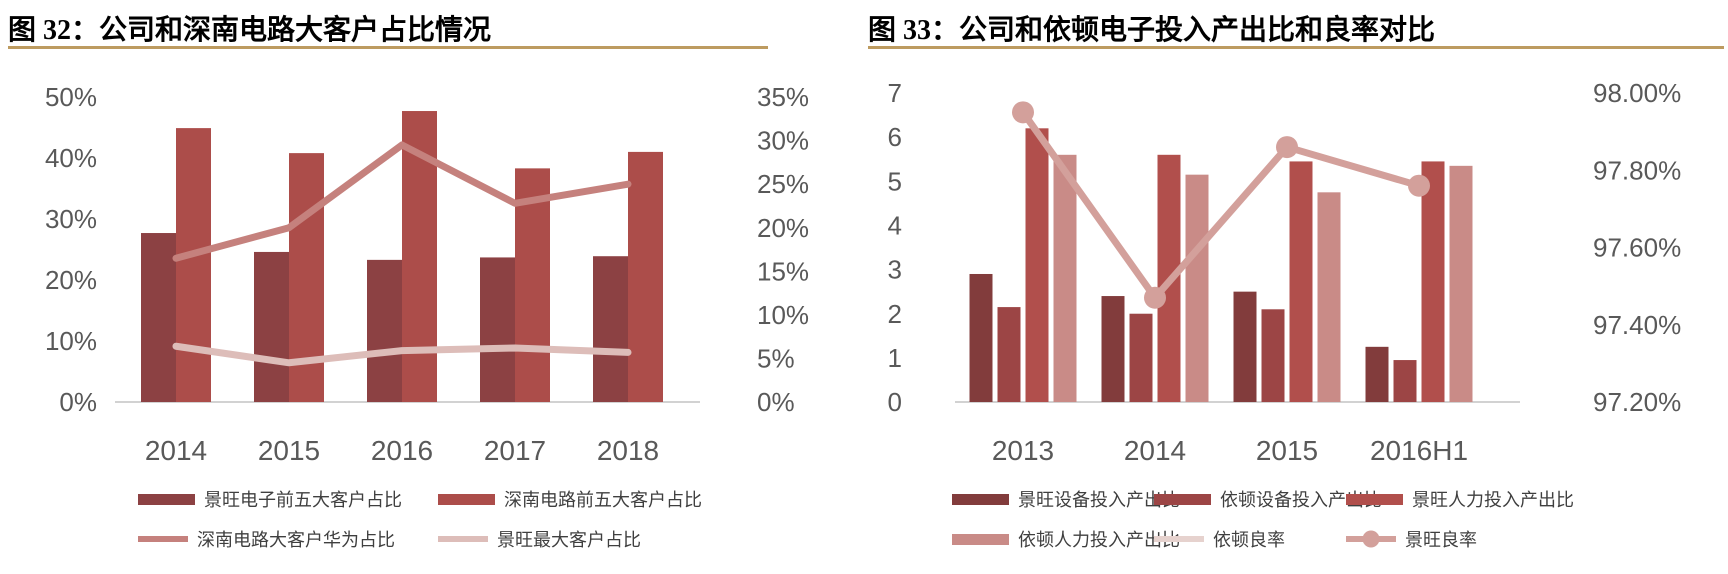 The height and width of the screenshot is (574, 1728). I want to click on legend-label: 景旺设备投入产出比, so click(1099, 500).